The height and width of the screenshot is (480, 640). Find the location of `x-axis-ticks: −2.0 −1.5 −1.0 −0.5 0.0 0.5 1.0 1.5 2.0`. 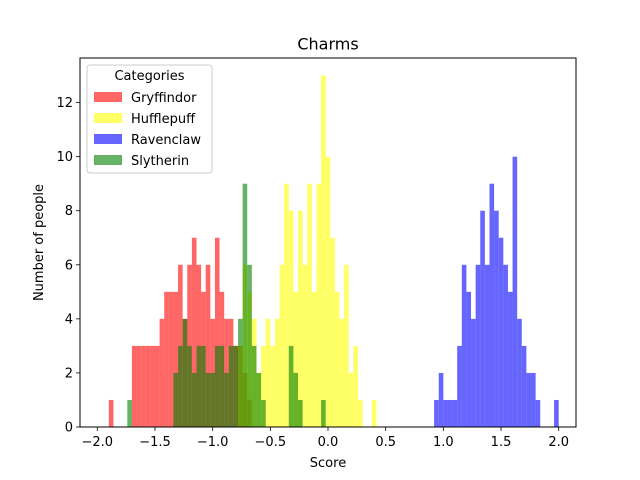

x-axis-ticks: −2.0 −1.5 −1.0 −0.5 0.0 0.5 1.0 1.5 2.0 is located at coordinates (325, 438).